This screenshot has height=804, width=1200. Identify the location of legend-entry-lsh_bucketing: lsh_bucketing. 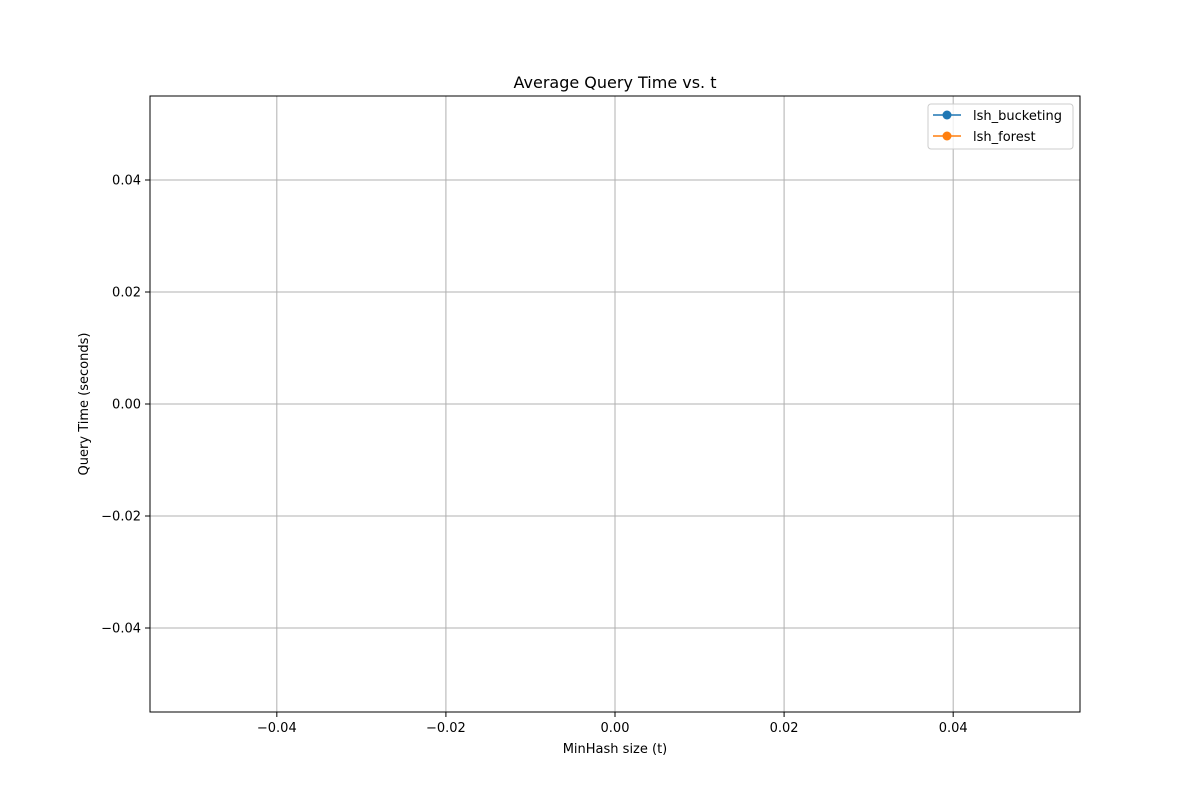
(997, 116).